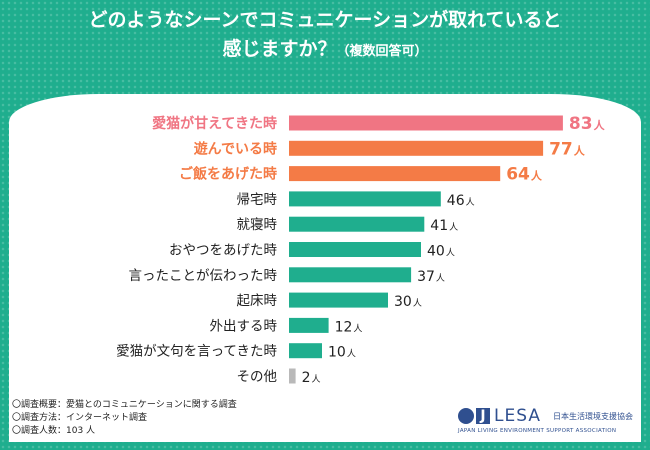 This screenshot has height=450, width=650. What do you see at coordinates (382, 51) in the screenshot?
I see `title-note: （複数回答可）` at bounding box center [382, 51].